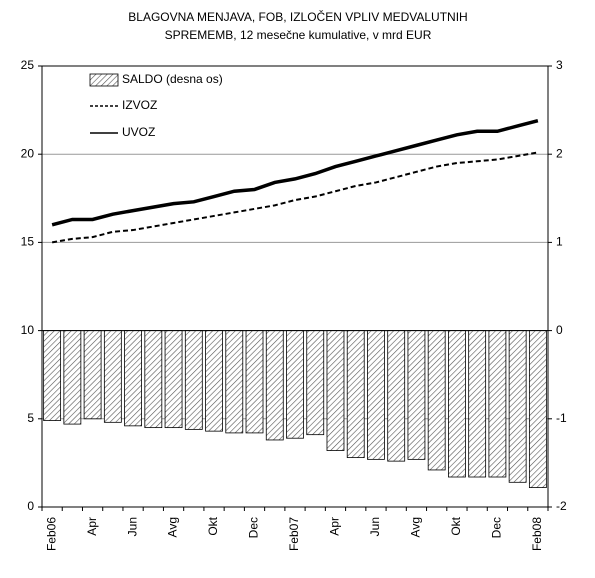  I want to click on y-tick-label: 0, so click(30, 506).